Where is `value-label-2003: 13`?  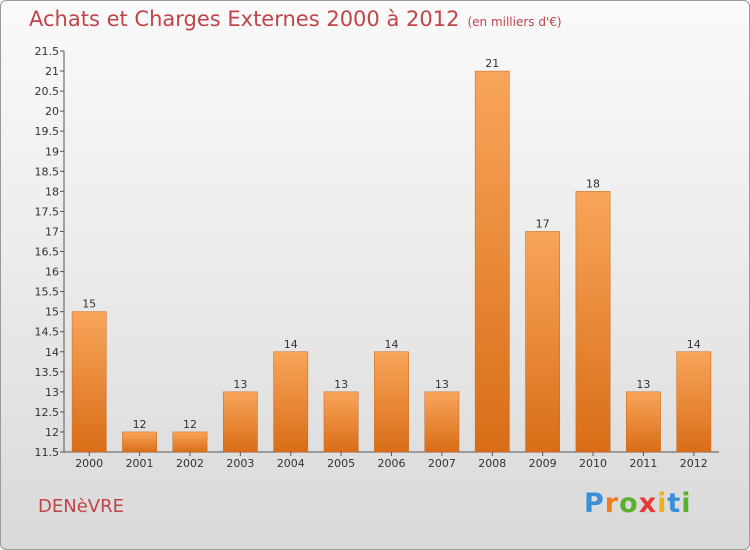
value-label-2003: 13 is located at coordinates (240, 384).